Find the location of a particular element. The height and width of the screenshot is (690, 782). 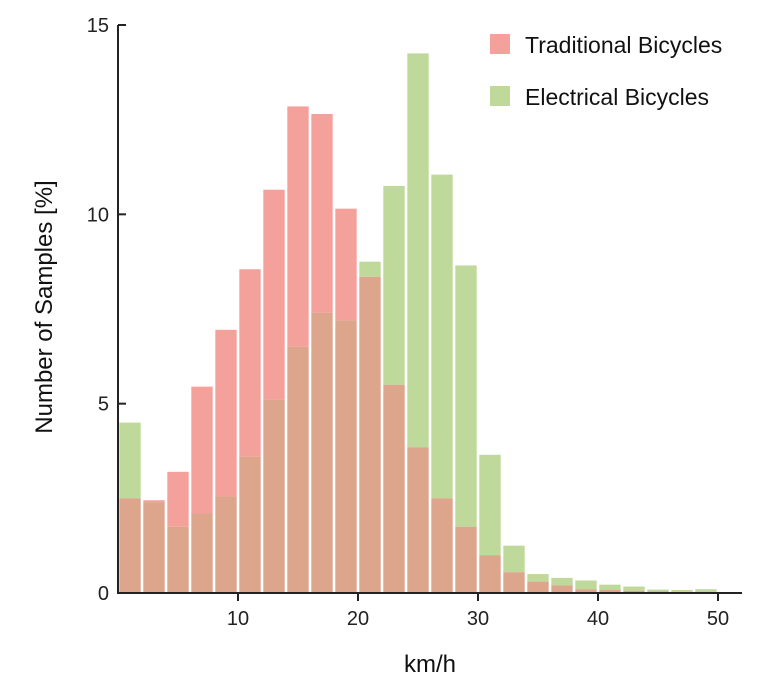

x-tick-label-30: 30 is located at coordinates (478, 619).